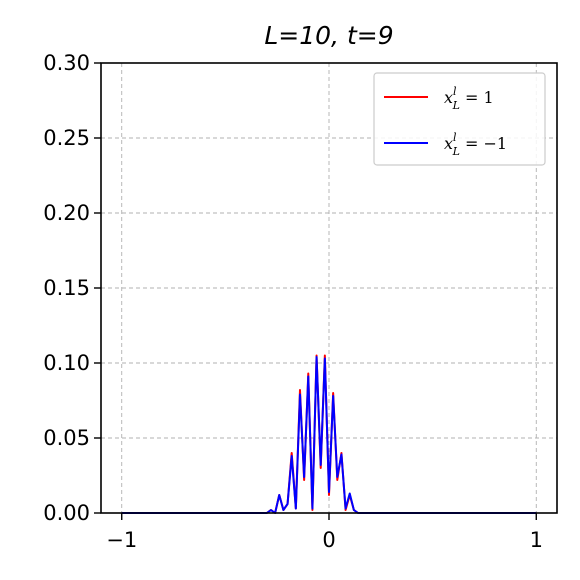 This screenshot has height=580, width=580. I want to click on y-tick-label: 0.05, so click(66, 438).